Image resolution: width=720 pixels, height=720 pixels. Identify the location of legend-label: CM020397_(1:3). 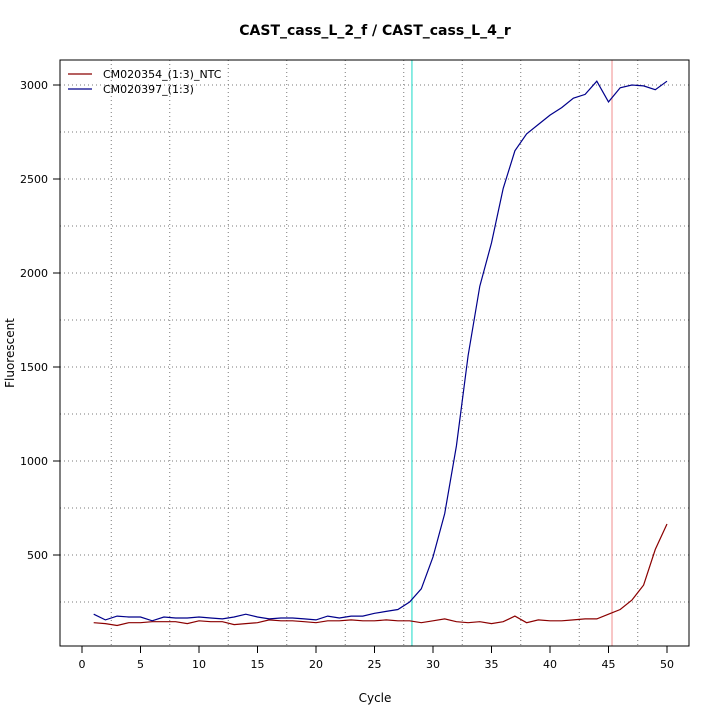
(148, 89).